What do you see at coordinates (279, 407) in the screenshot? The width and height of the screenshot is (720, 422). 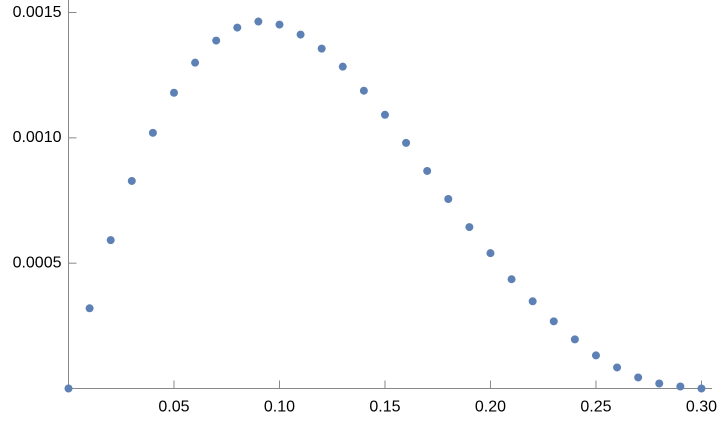 I see `x-tick-label: 0.10` at bounding box center [279, 407].